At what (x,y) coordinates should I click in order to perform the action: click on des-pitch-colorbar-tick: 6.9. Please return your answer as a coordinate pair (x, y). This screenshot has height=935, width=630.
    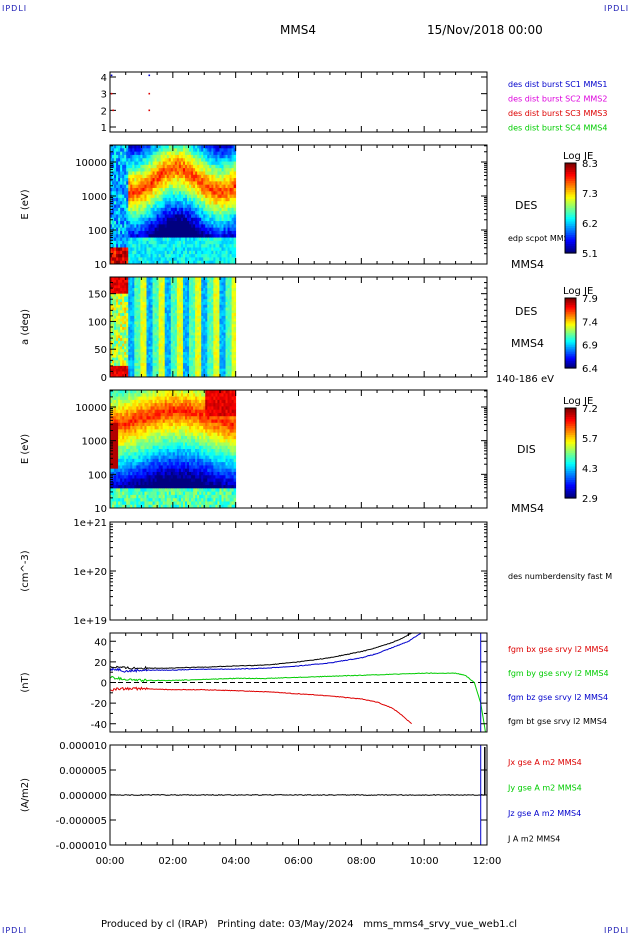
    Looking at the image, I should click on (590, 346).